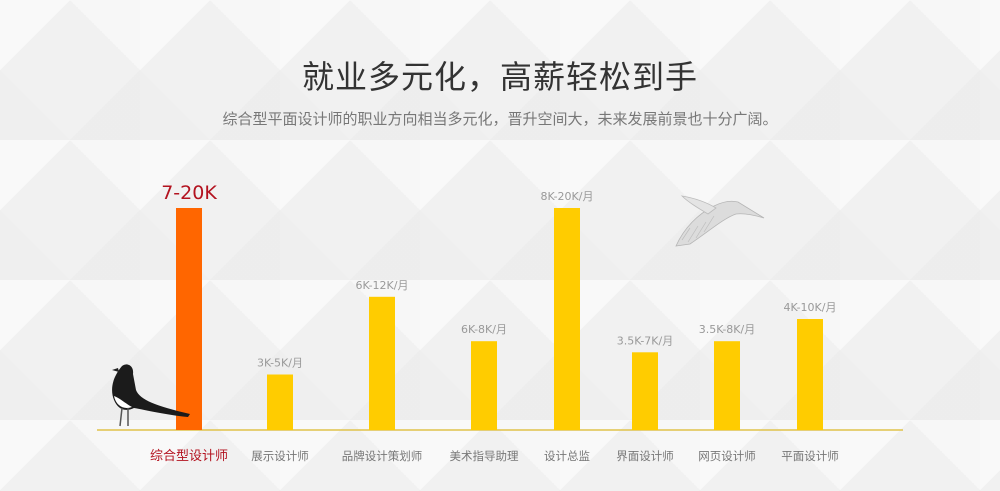 The image size is (1000, 491). Describe the element at coordinates (810, 307) in the screenshot. I see `value-label-7: 4K-10K/月` at that location.